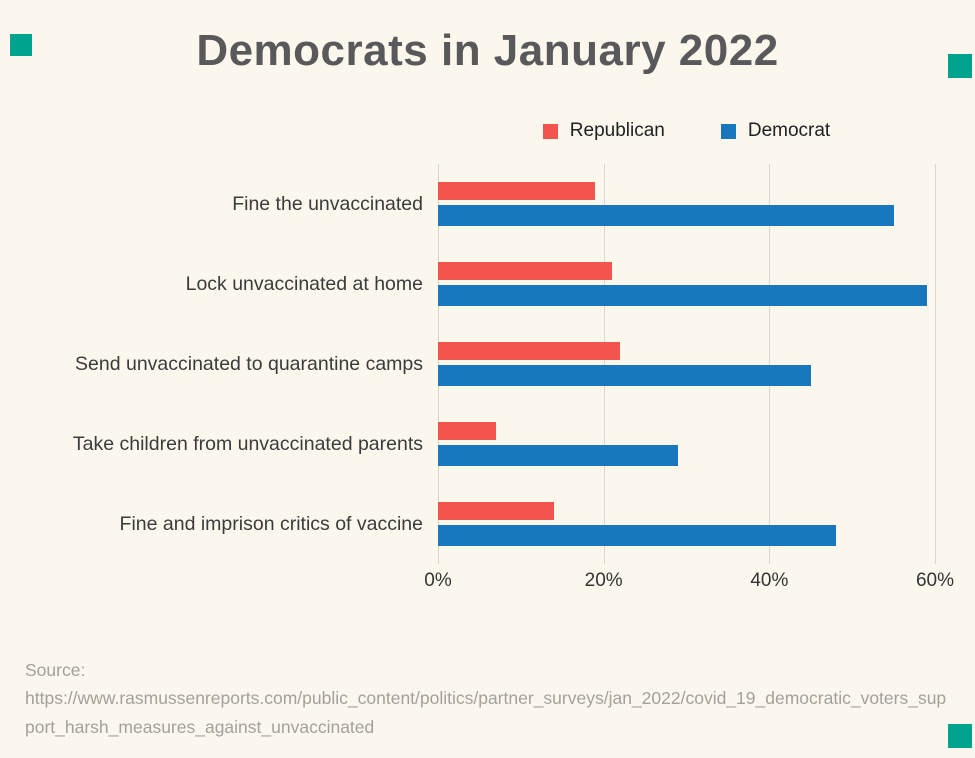  I want to click on chart-row: Fine and imprison critics of vaccine, so click(487, 524).